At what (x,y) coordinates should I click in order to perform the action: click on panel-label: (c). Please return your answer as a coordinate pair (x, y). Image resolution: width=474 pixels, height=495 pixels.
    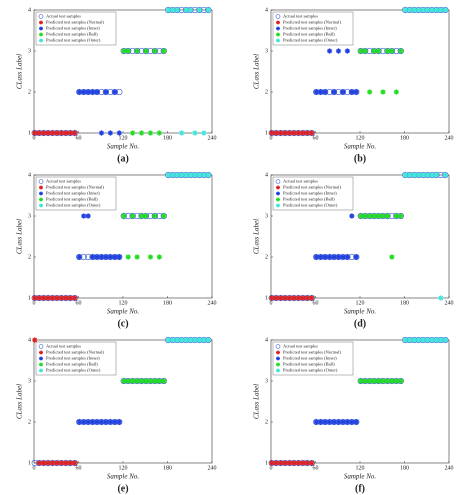
    Looking at the image, I should click on (122, 323).